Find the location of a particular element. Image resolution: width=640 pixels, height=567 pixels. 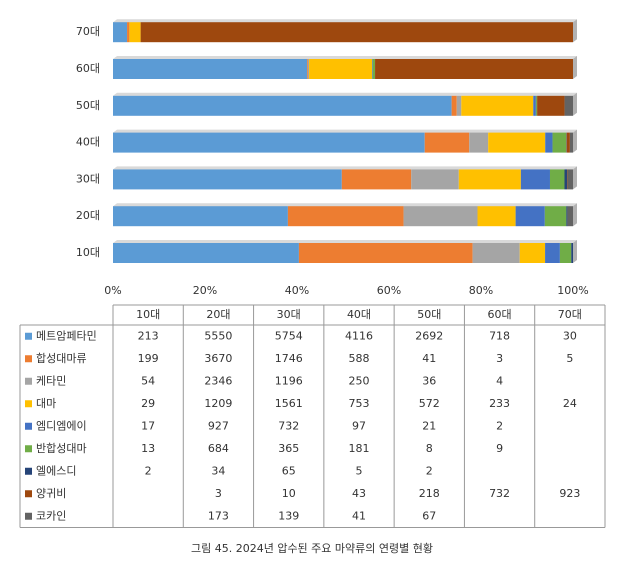

legend-label: 양귀비 is located at coordinates (51, 493).